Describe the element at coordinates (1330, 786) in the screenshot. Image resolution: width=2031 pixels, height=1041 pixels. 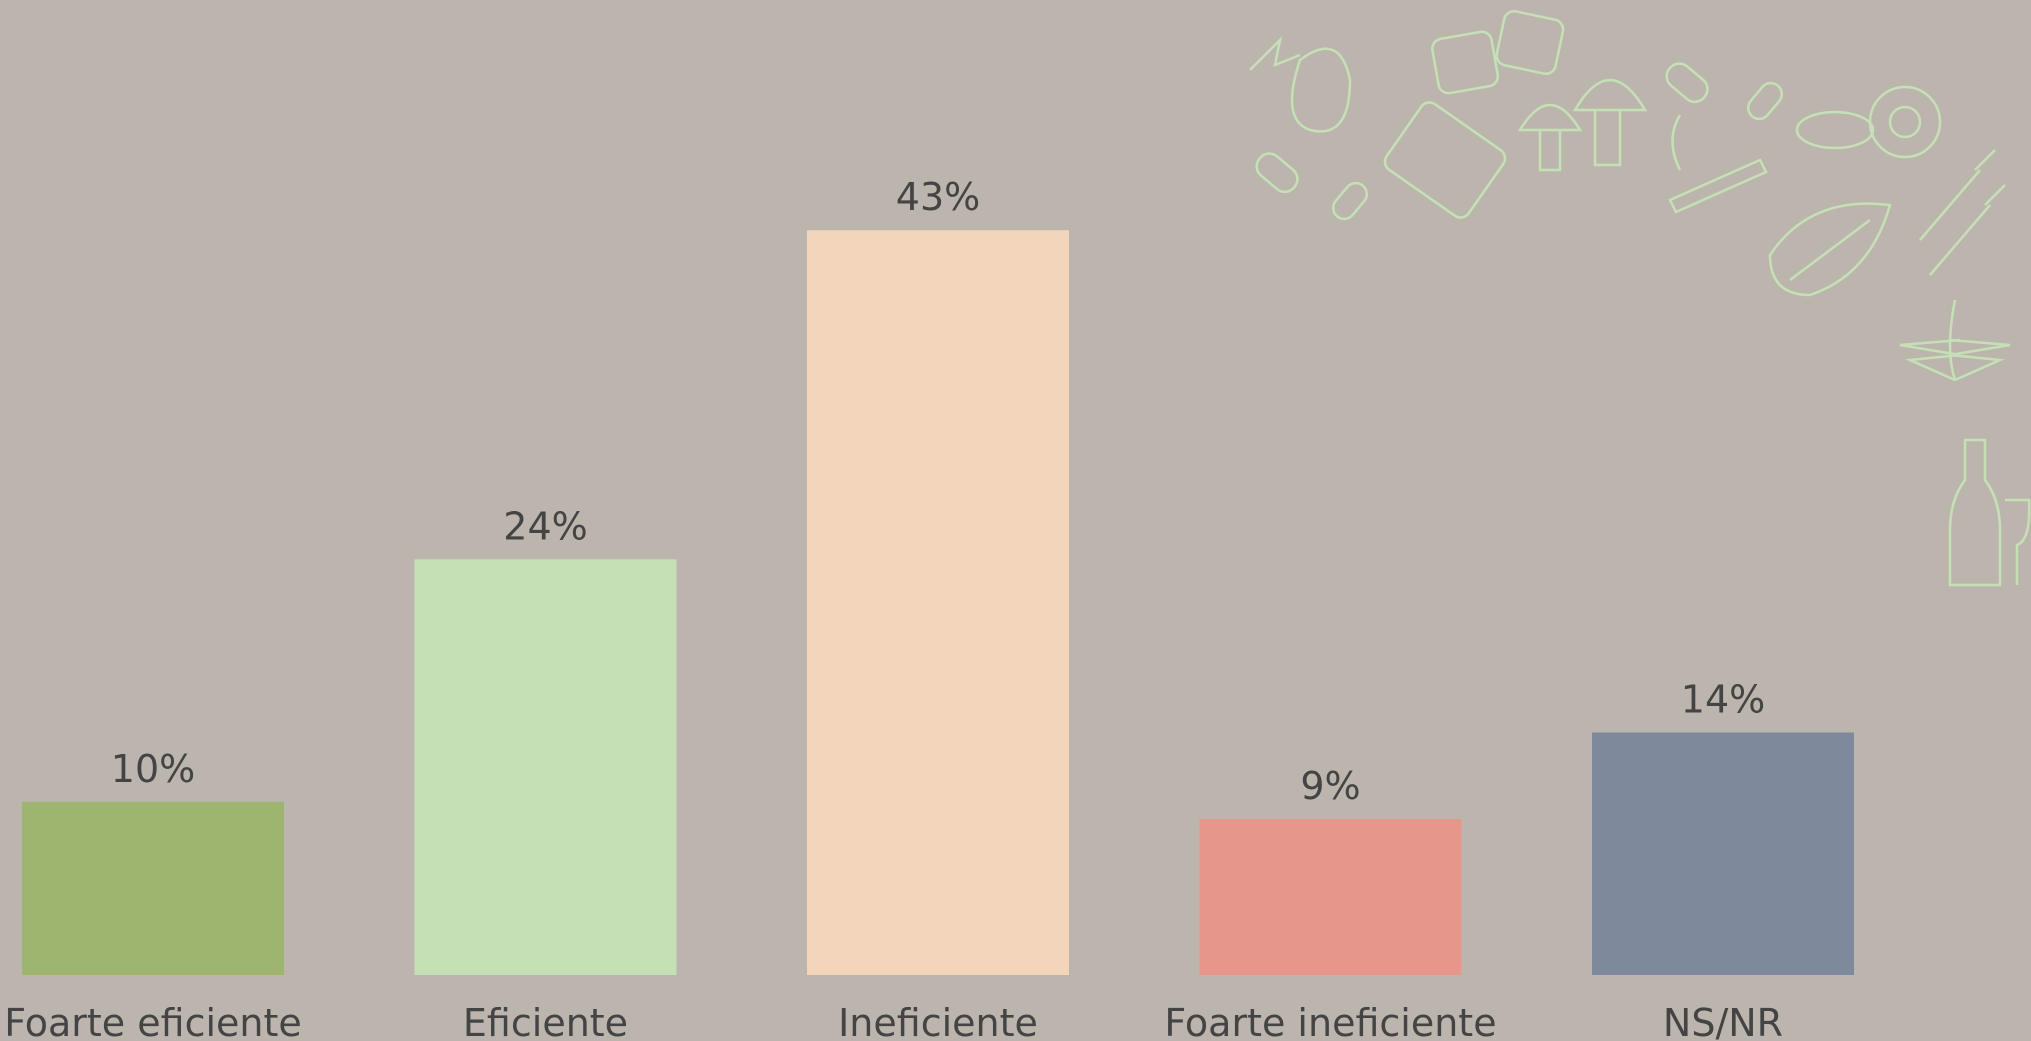
I see `value-label: 9%` at that location.